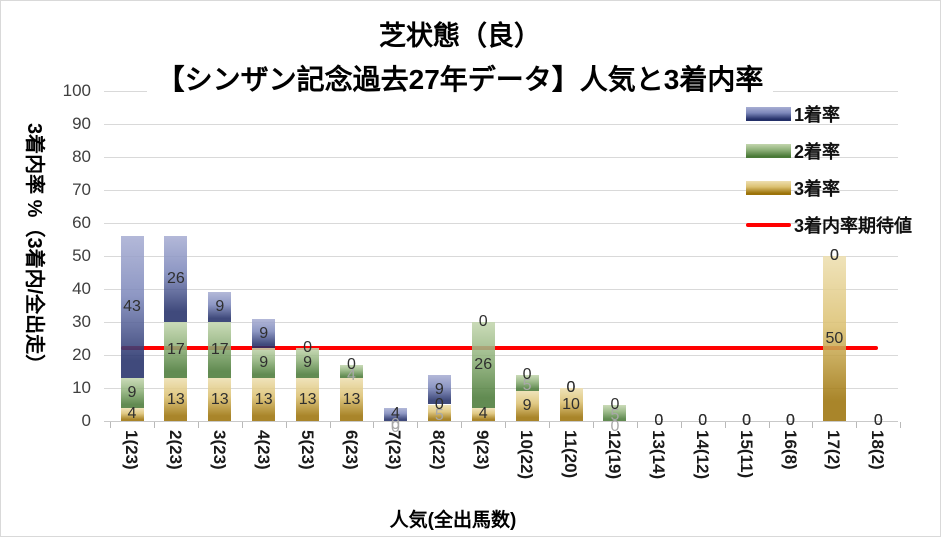  Describe the element at coordinates (483, 365) in the screenshot. I see `bar-segment-win2-9(23)` at that location.